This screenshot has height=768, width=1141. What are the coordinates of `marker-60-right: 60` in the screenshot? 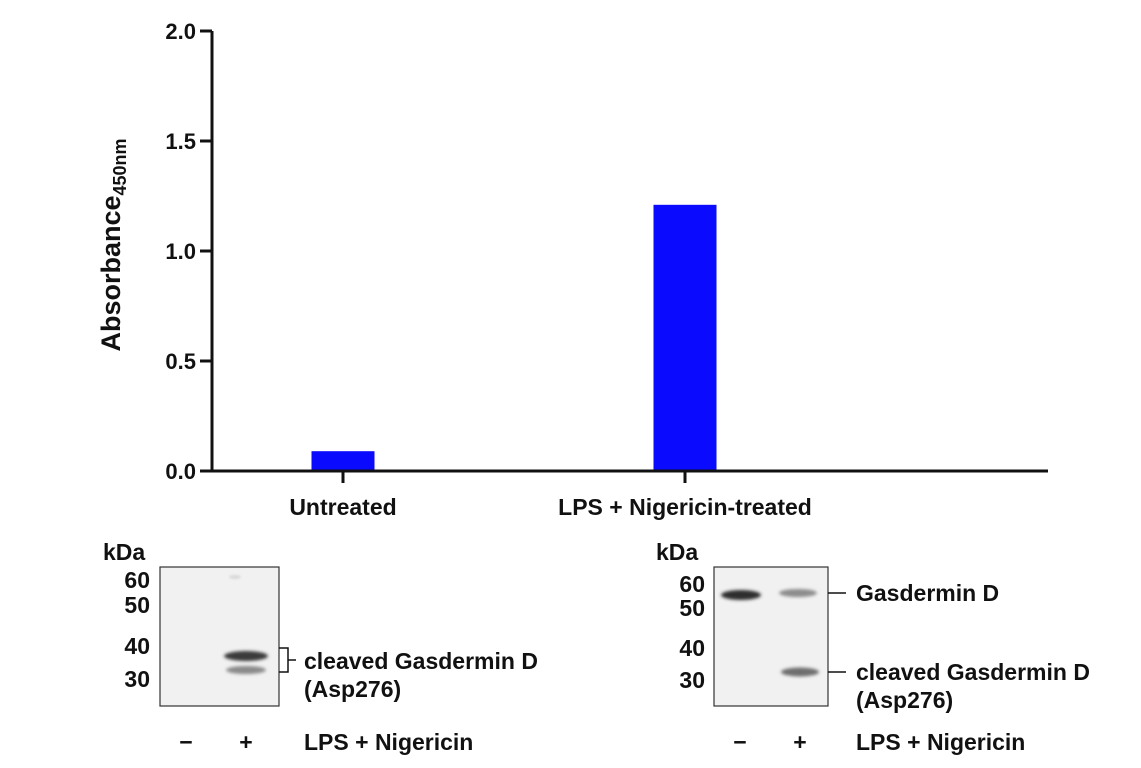 It's located at (692, 584).